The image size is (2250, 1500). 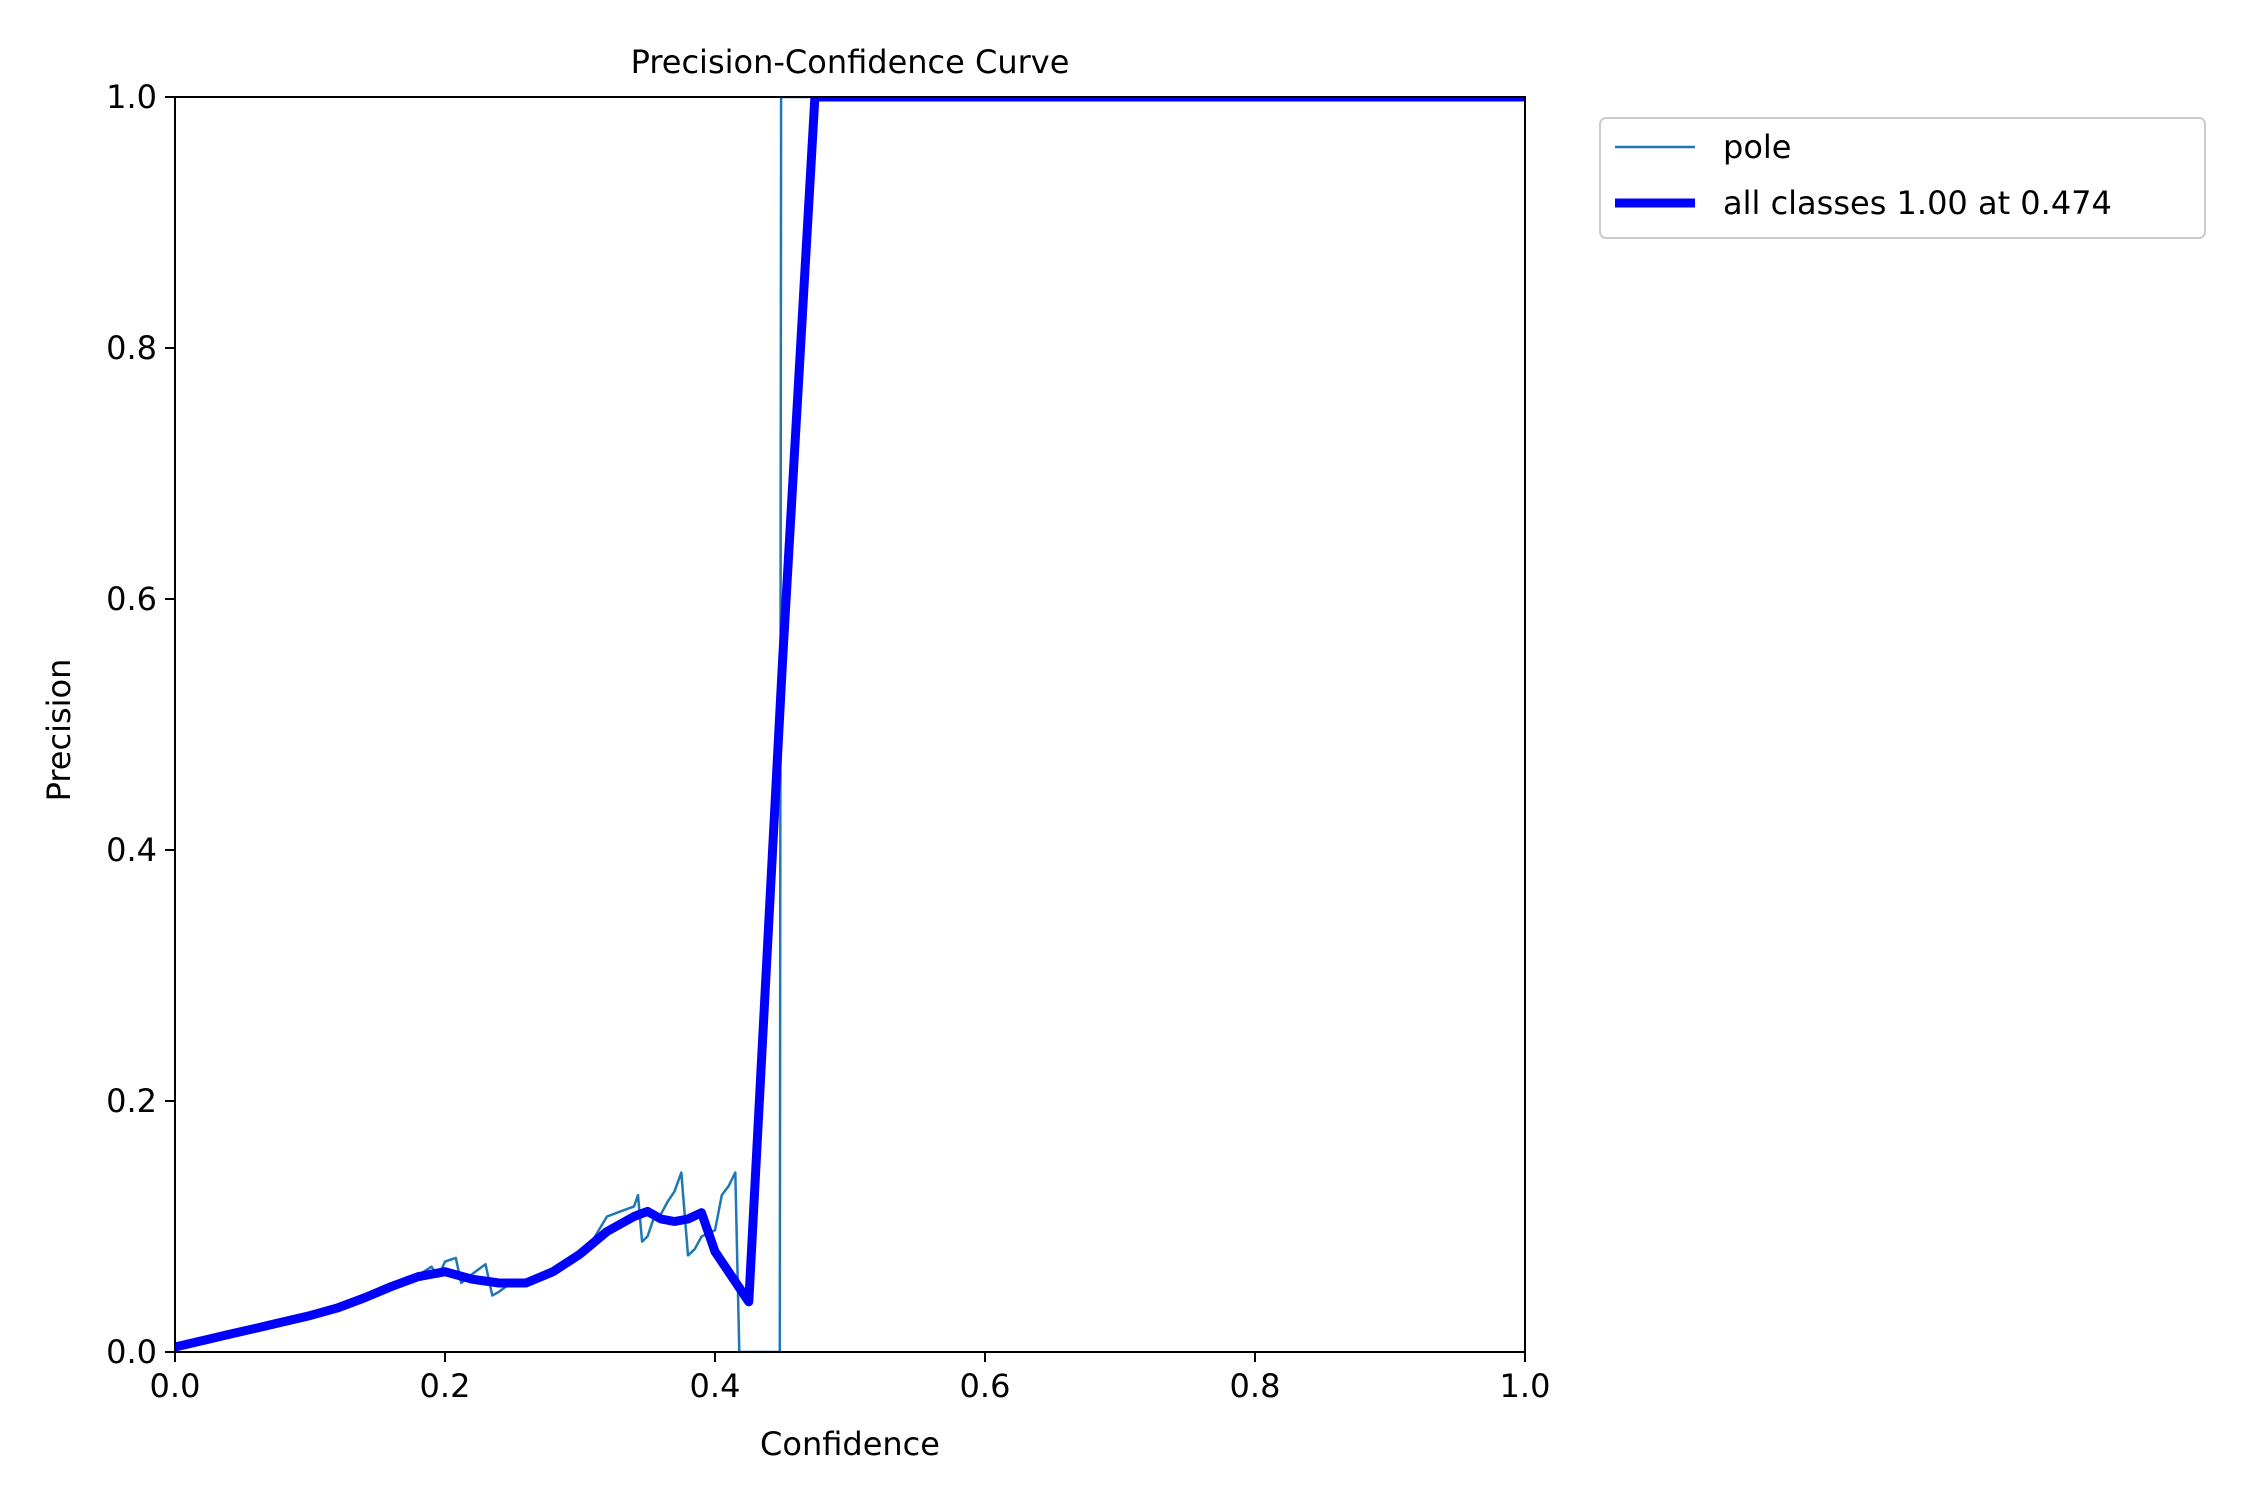 What do you see at coordinates (131, 348) in the screenshot?
I see `y-tick-label: 0.8` at bounding box center [131, 348].